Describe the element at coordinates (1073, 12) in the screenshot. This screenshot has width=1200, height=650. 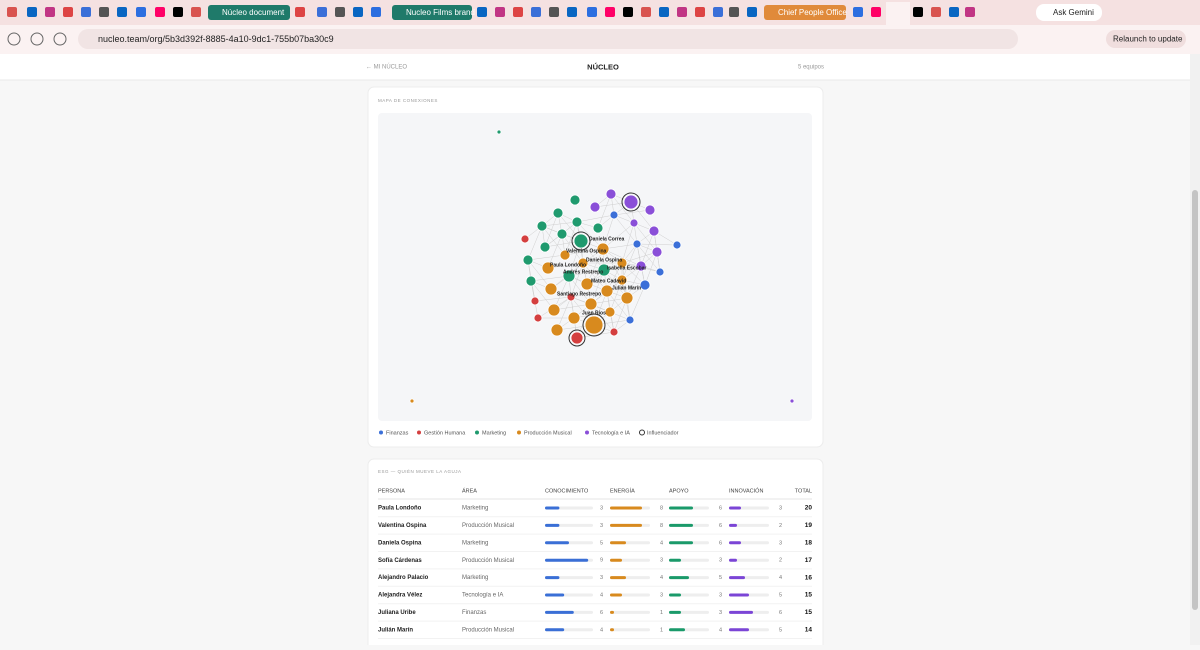
I see `ask-gemini: Ask Gemini` at that location.